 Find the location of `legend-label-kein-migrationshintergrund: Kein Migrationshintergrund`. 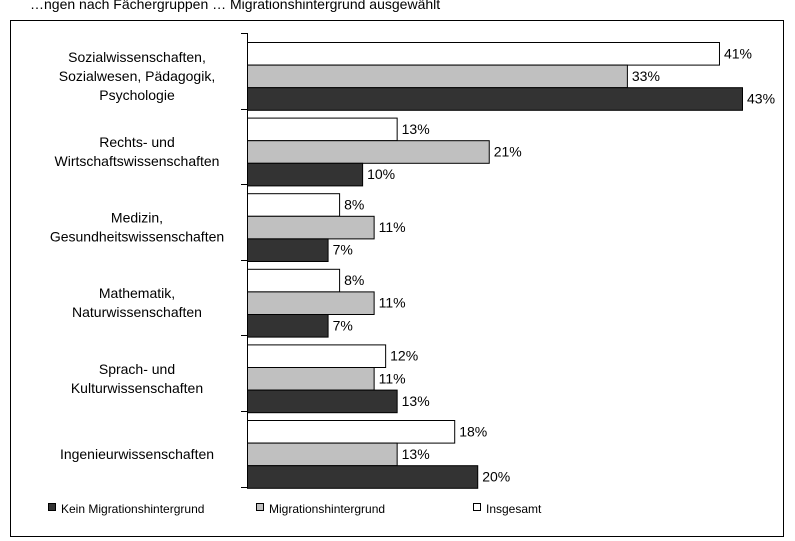

legend-label-kein-migrationshintergrund: Kein Migrationshintergrund is located at coordinates (132, 509).